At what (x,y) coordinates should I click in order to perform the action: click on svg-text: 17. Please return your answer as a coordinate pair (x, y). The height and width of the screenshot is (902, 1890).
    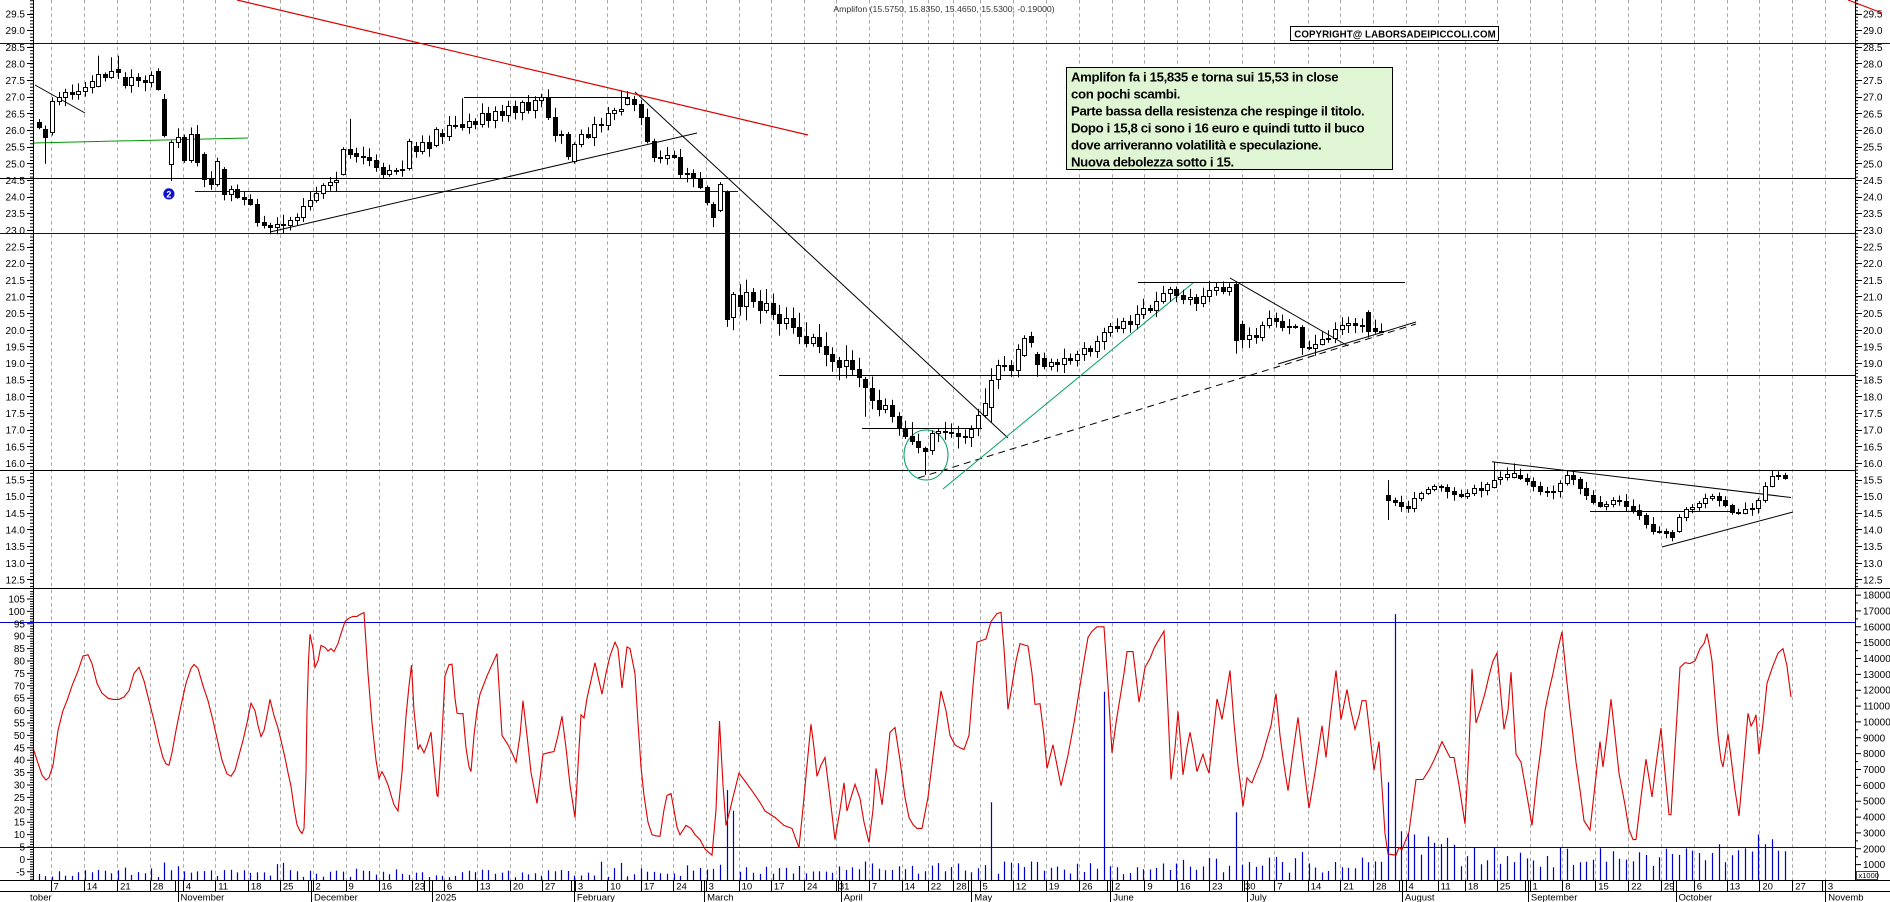
    Looking at the image, I should click on (649, 887).